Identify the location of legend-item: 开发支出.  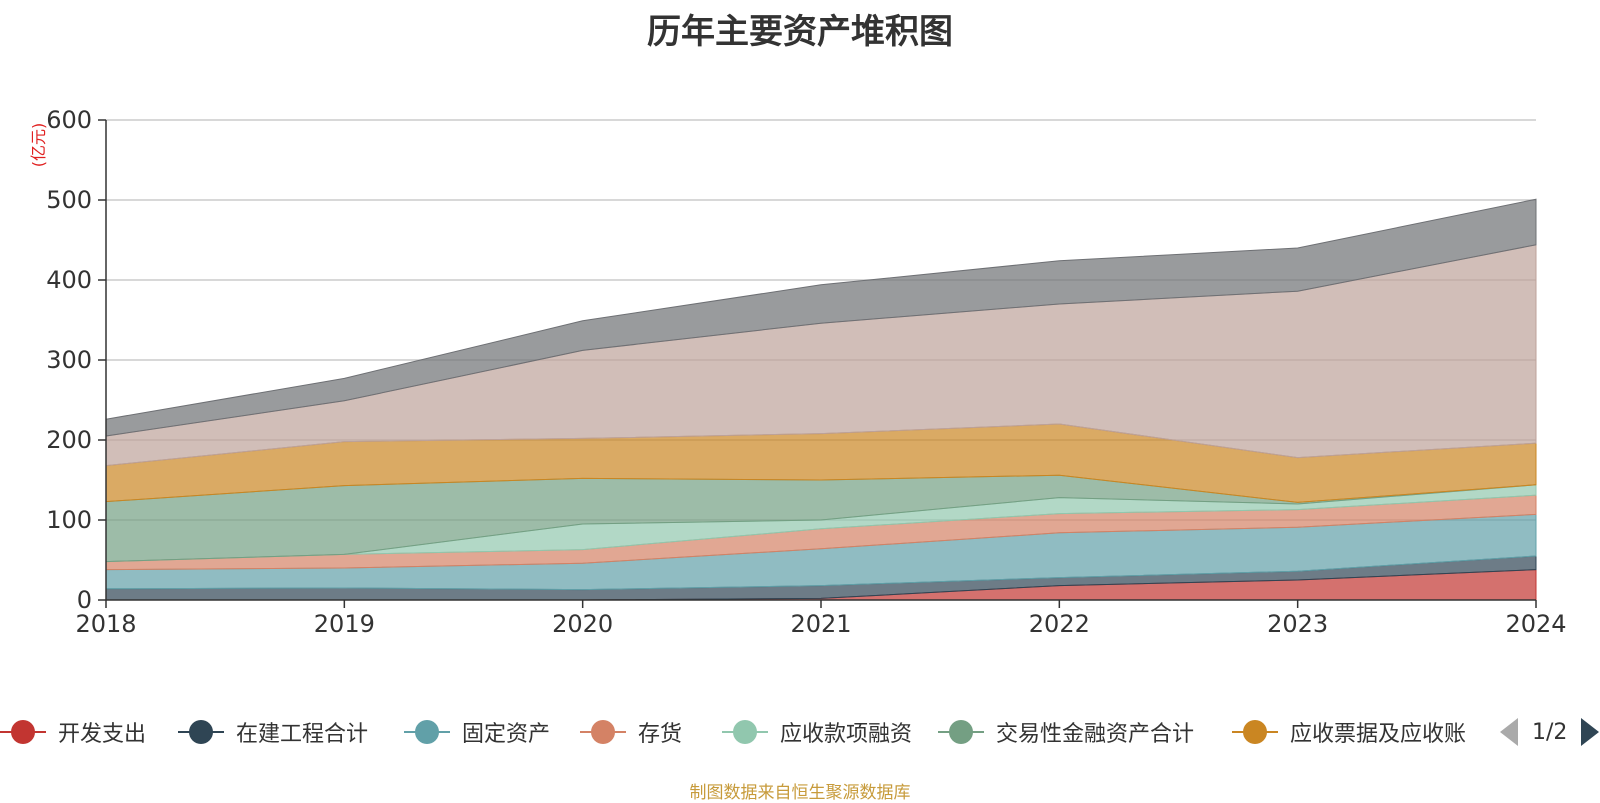
(73, 732).